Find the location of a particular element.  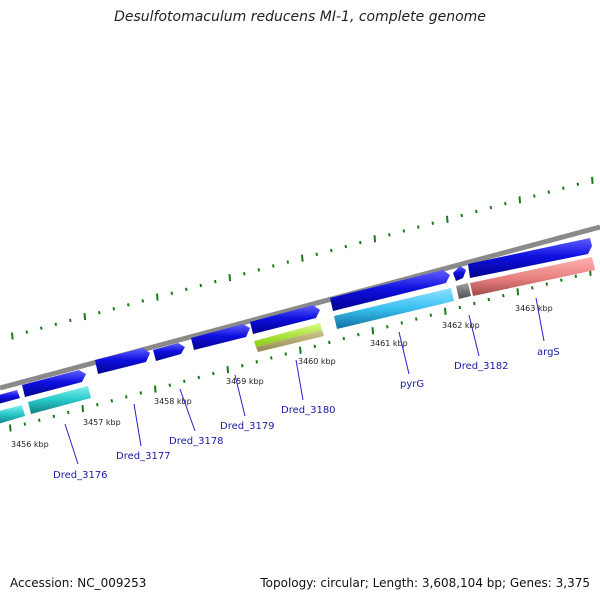

kbp-label: 3456 kbp is located at coordinates (30, 444).